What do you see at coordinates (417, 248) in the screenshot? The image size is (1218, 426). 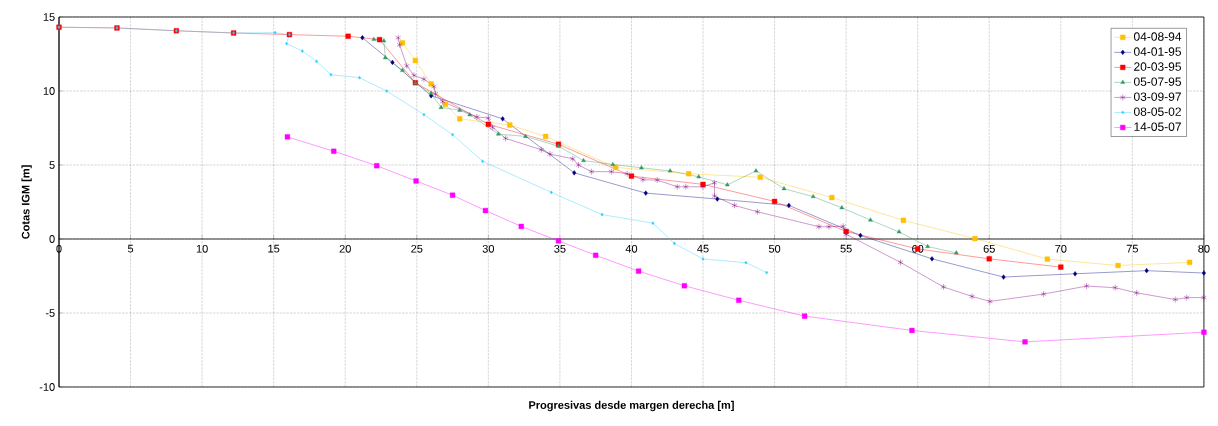 I see `x-tick-label: 25` at bounding box center [417, 248].